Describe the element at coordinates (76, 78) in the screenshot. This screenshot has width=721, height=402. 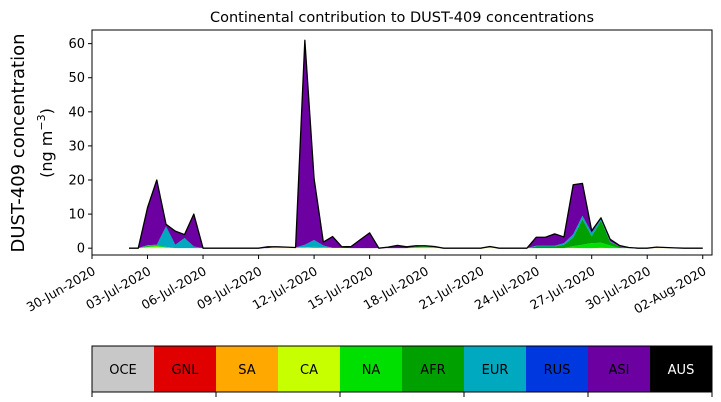
I see `y-tick-label: 50` at that location.